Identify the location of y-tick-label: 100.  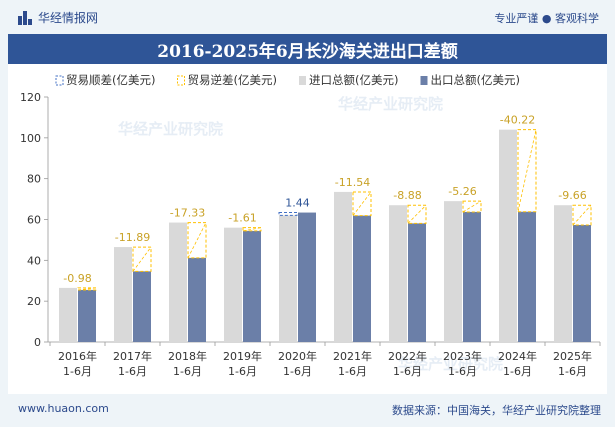
(30, 138).